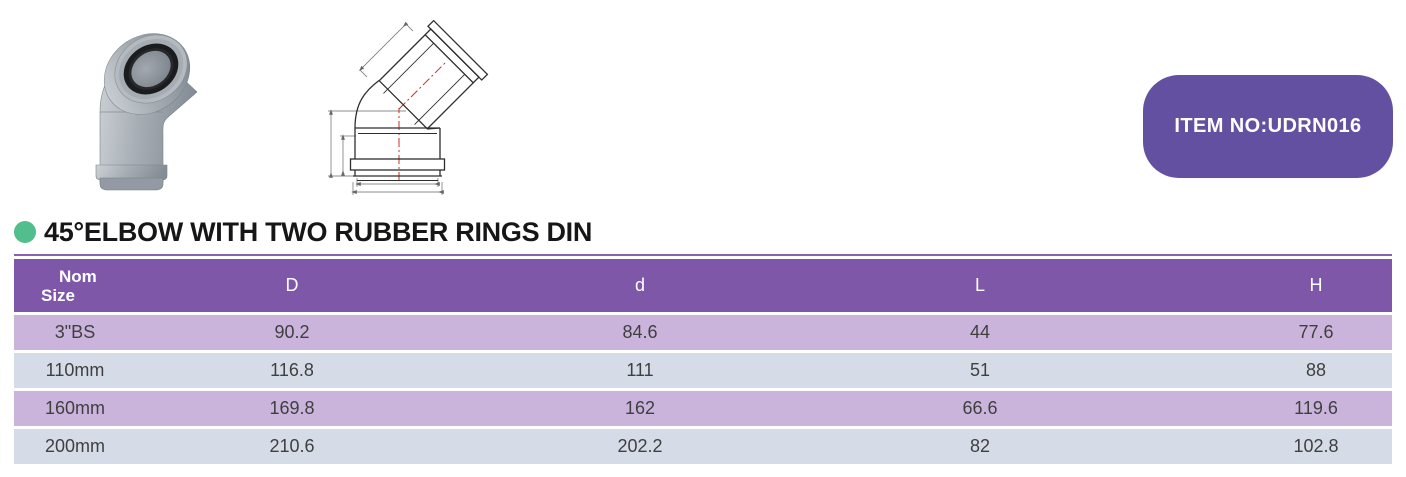  I want to click on item-number-badge: ITEM NO:UDRN016, so click(1268, 126).